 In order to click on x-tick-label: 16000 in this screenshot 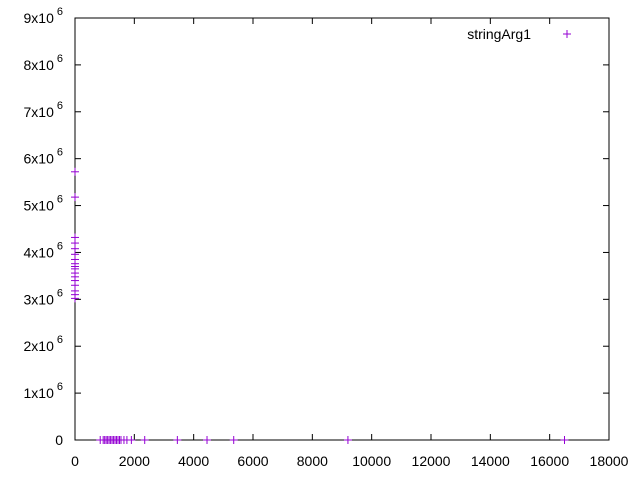, I will do `click(549, 461)`.